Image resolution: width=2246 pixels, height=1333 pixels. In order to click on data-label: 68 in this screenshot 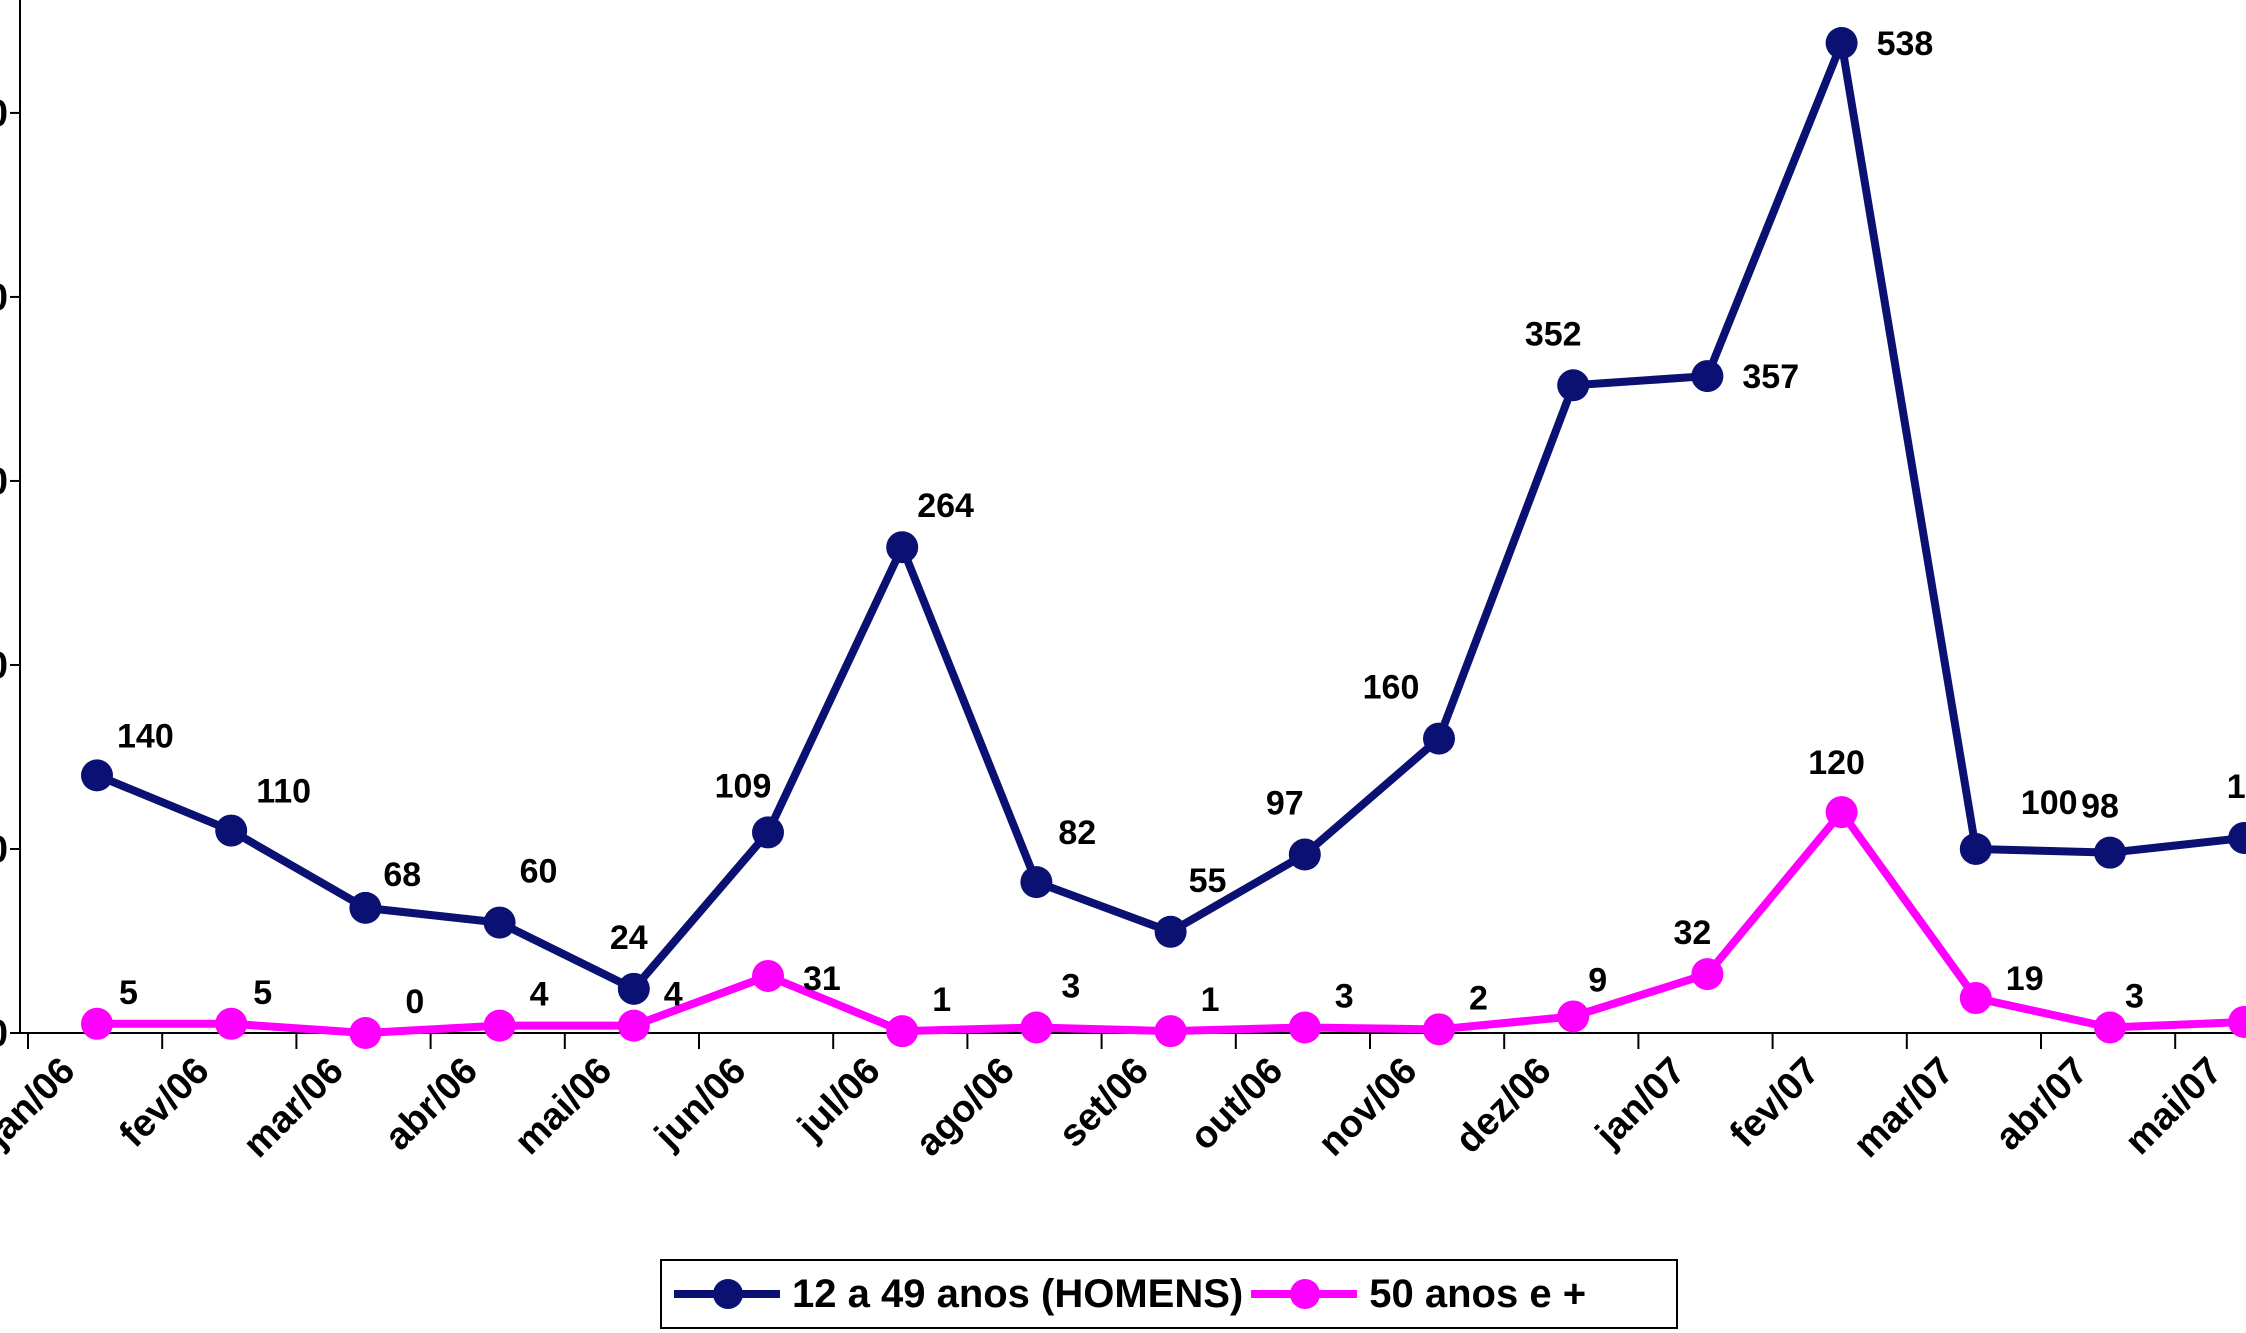, I will do `click(402, 875)`.